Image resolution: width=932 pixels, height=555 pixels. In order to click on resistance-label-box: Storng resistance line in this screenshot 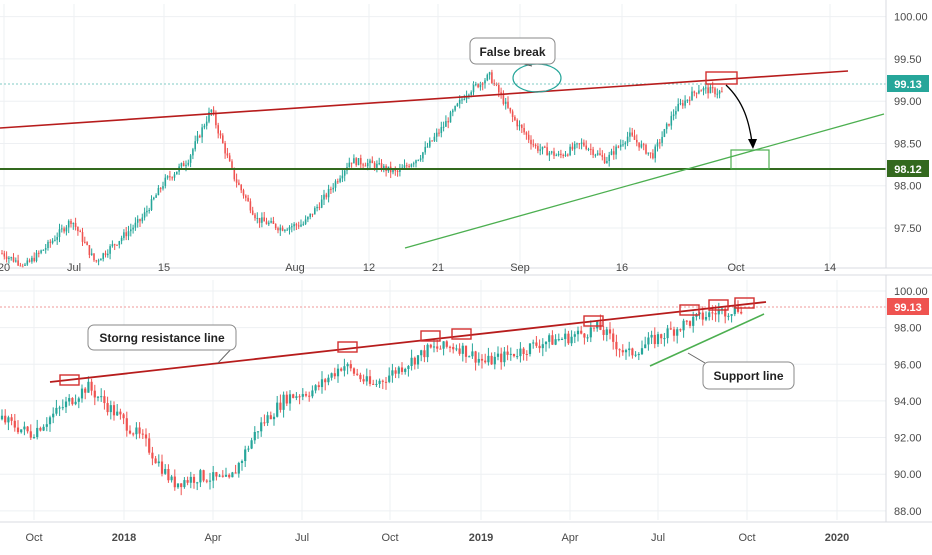, I will do `click(162, 337)`.